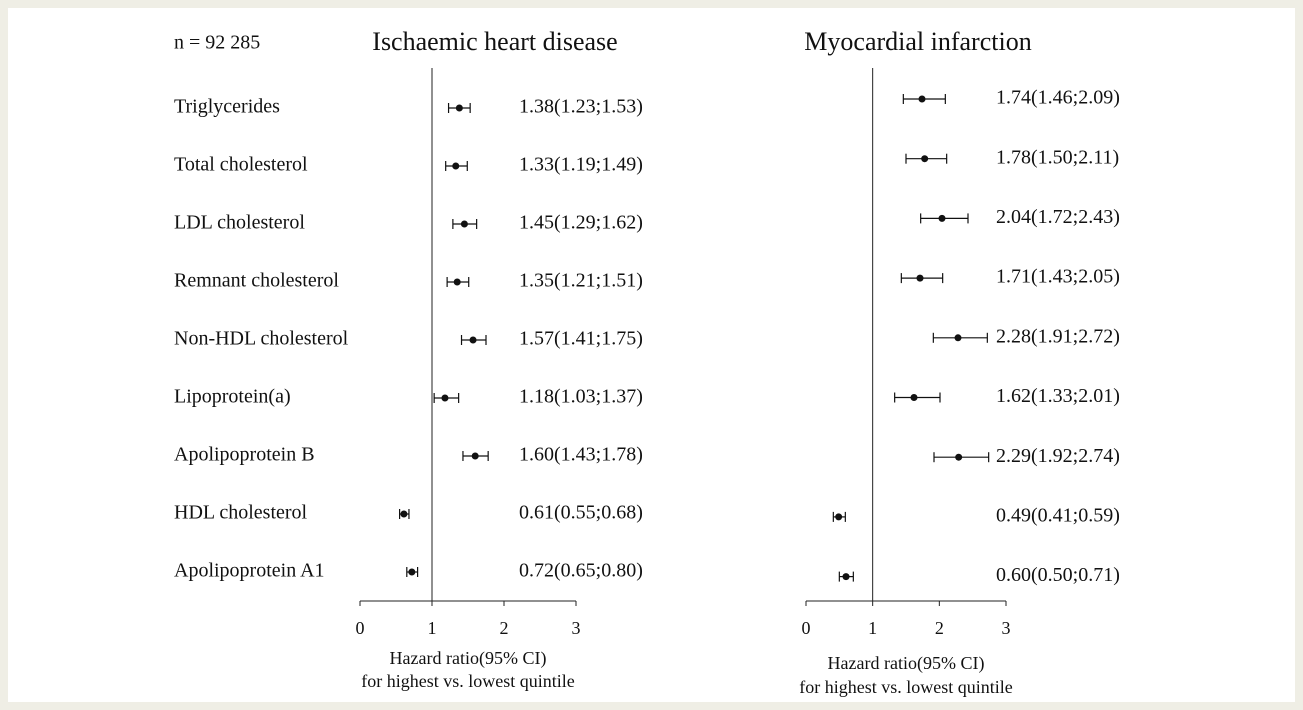 The height and width of the screenshot is (710, 1303). What do you see at coordinates (917, 41) in the screenshot?
I see `panel-title: Myocardial infarction` at bounding box center [917, 41].